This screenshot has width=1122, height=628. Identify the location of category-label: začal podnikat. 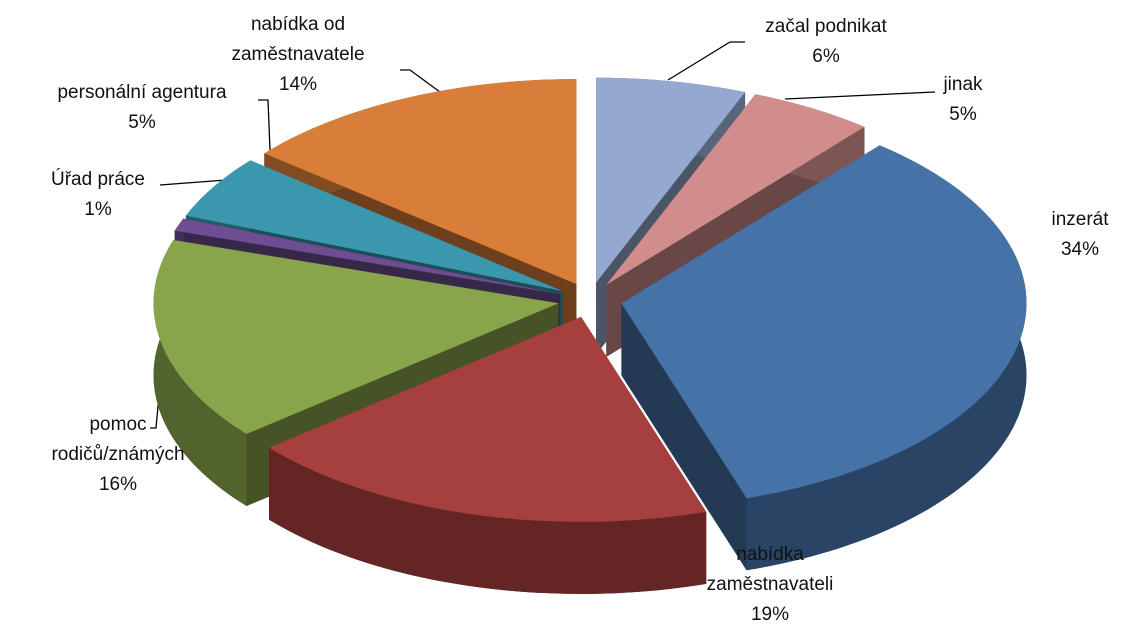
(826, 26).